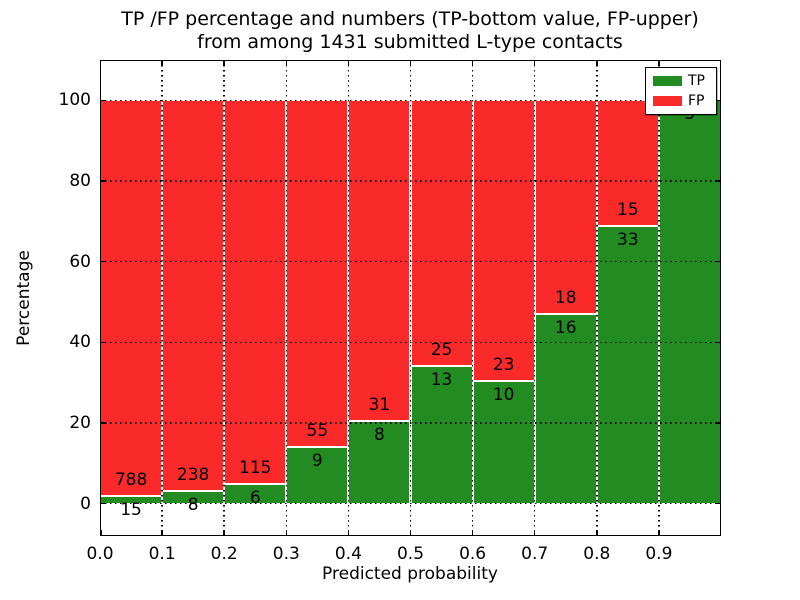 This screenshot has height=600, width=800. I want to click on tp-count-label: 9, so click(317, 461).